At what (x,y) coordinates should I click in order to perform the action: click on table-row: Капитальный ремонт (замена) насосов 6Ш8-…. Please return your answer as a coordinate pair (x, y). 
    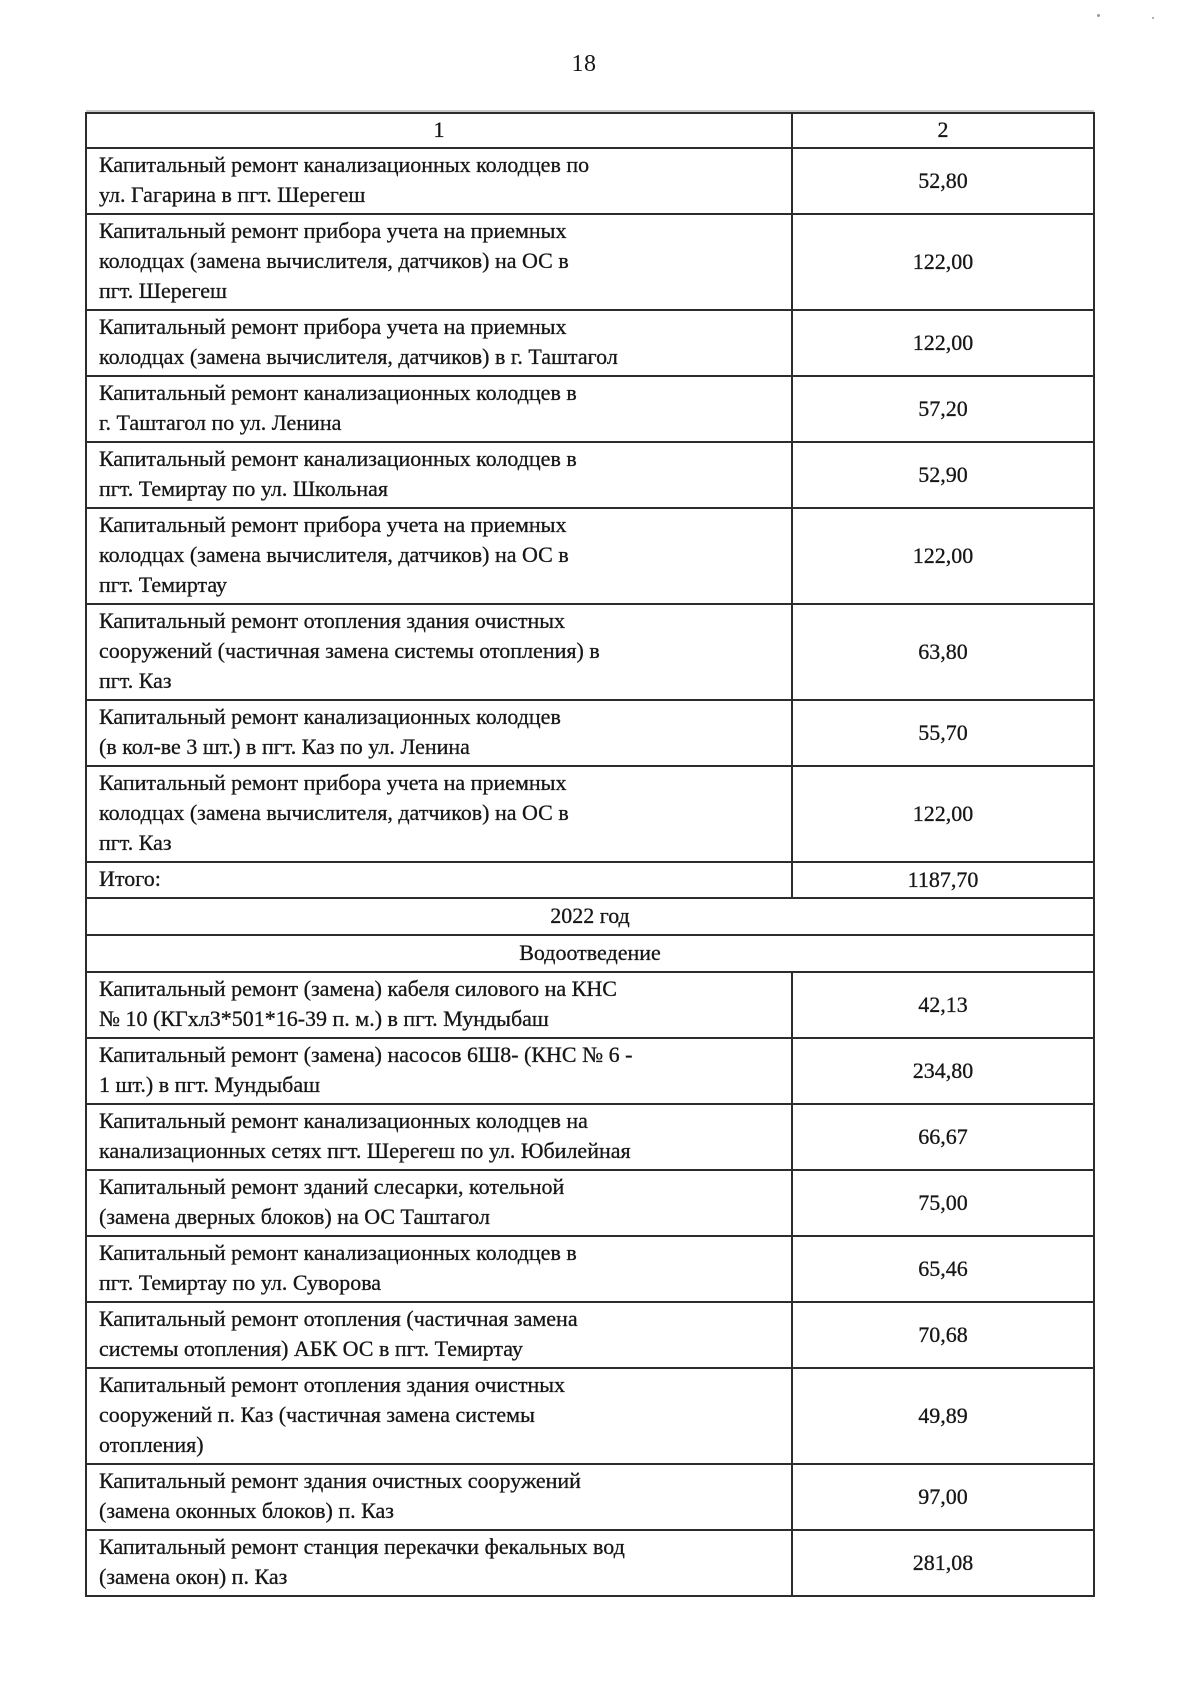
    Looking at the image, I should click on (590, 1071).